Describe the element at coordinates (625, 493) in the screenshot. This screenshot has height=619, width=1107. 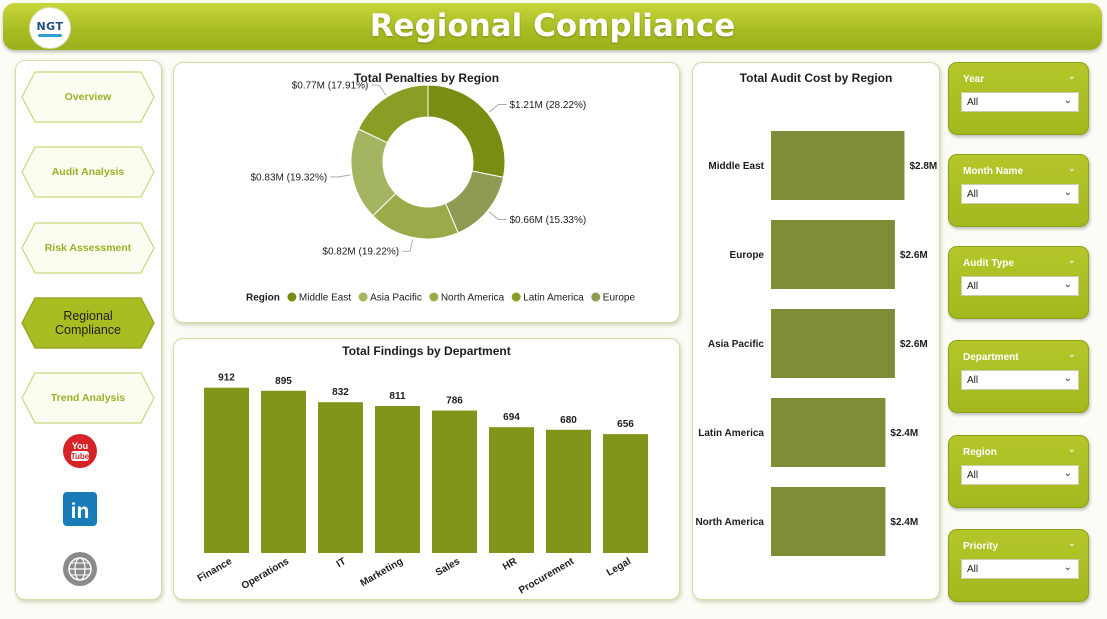
I see `findings-bar-legal` at that location.